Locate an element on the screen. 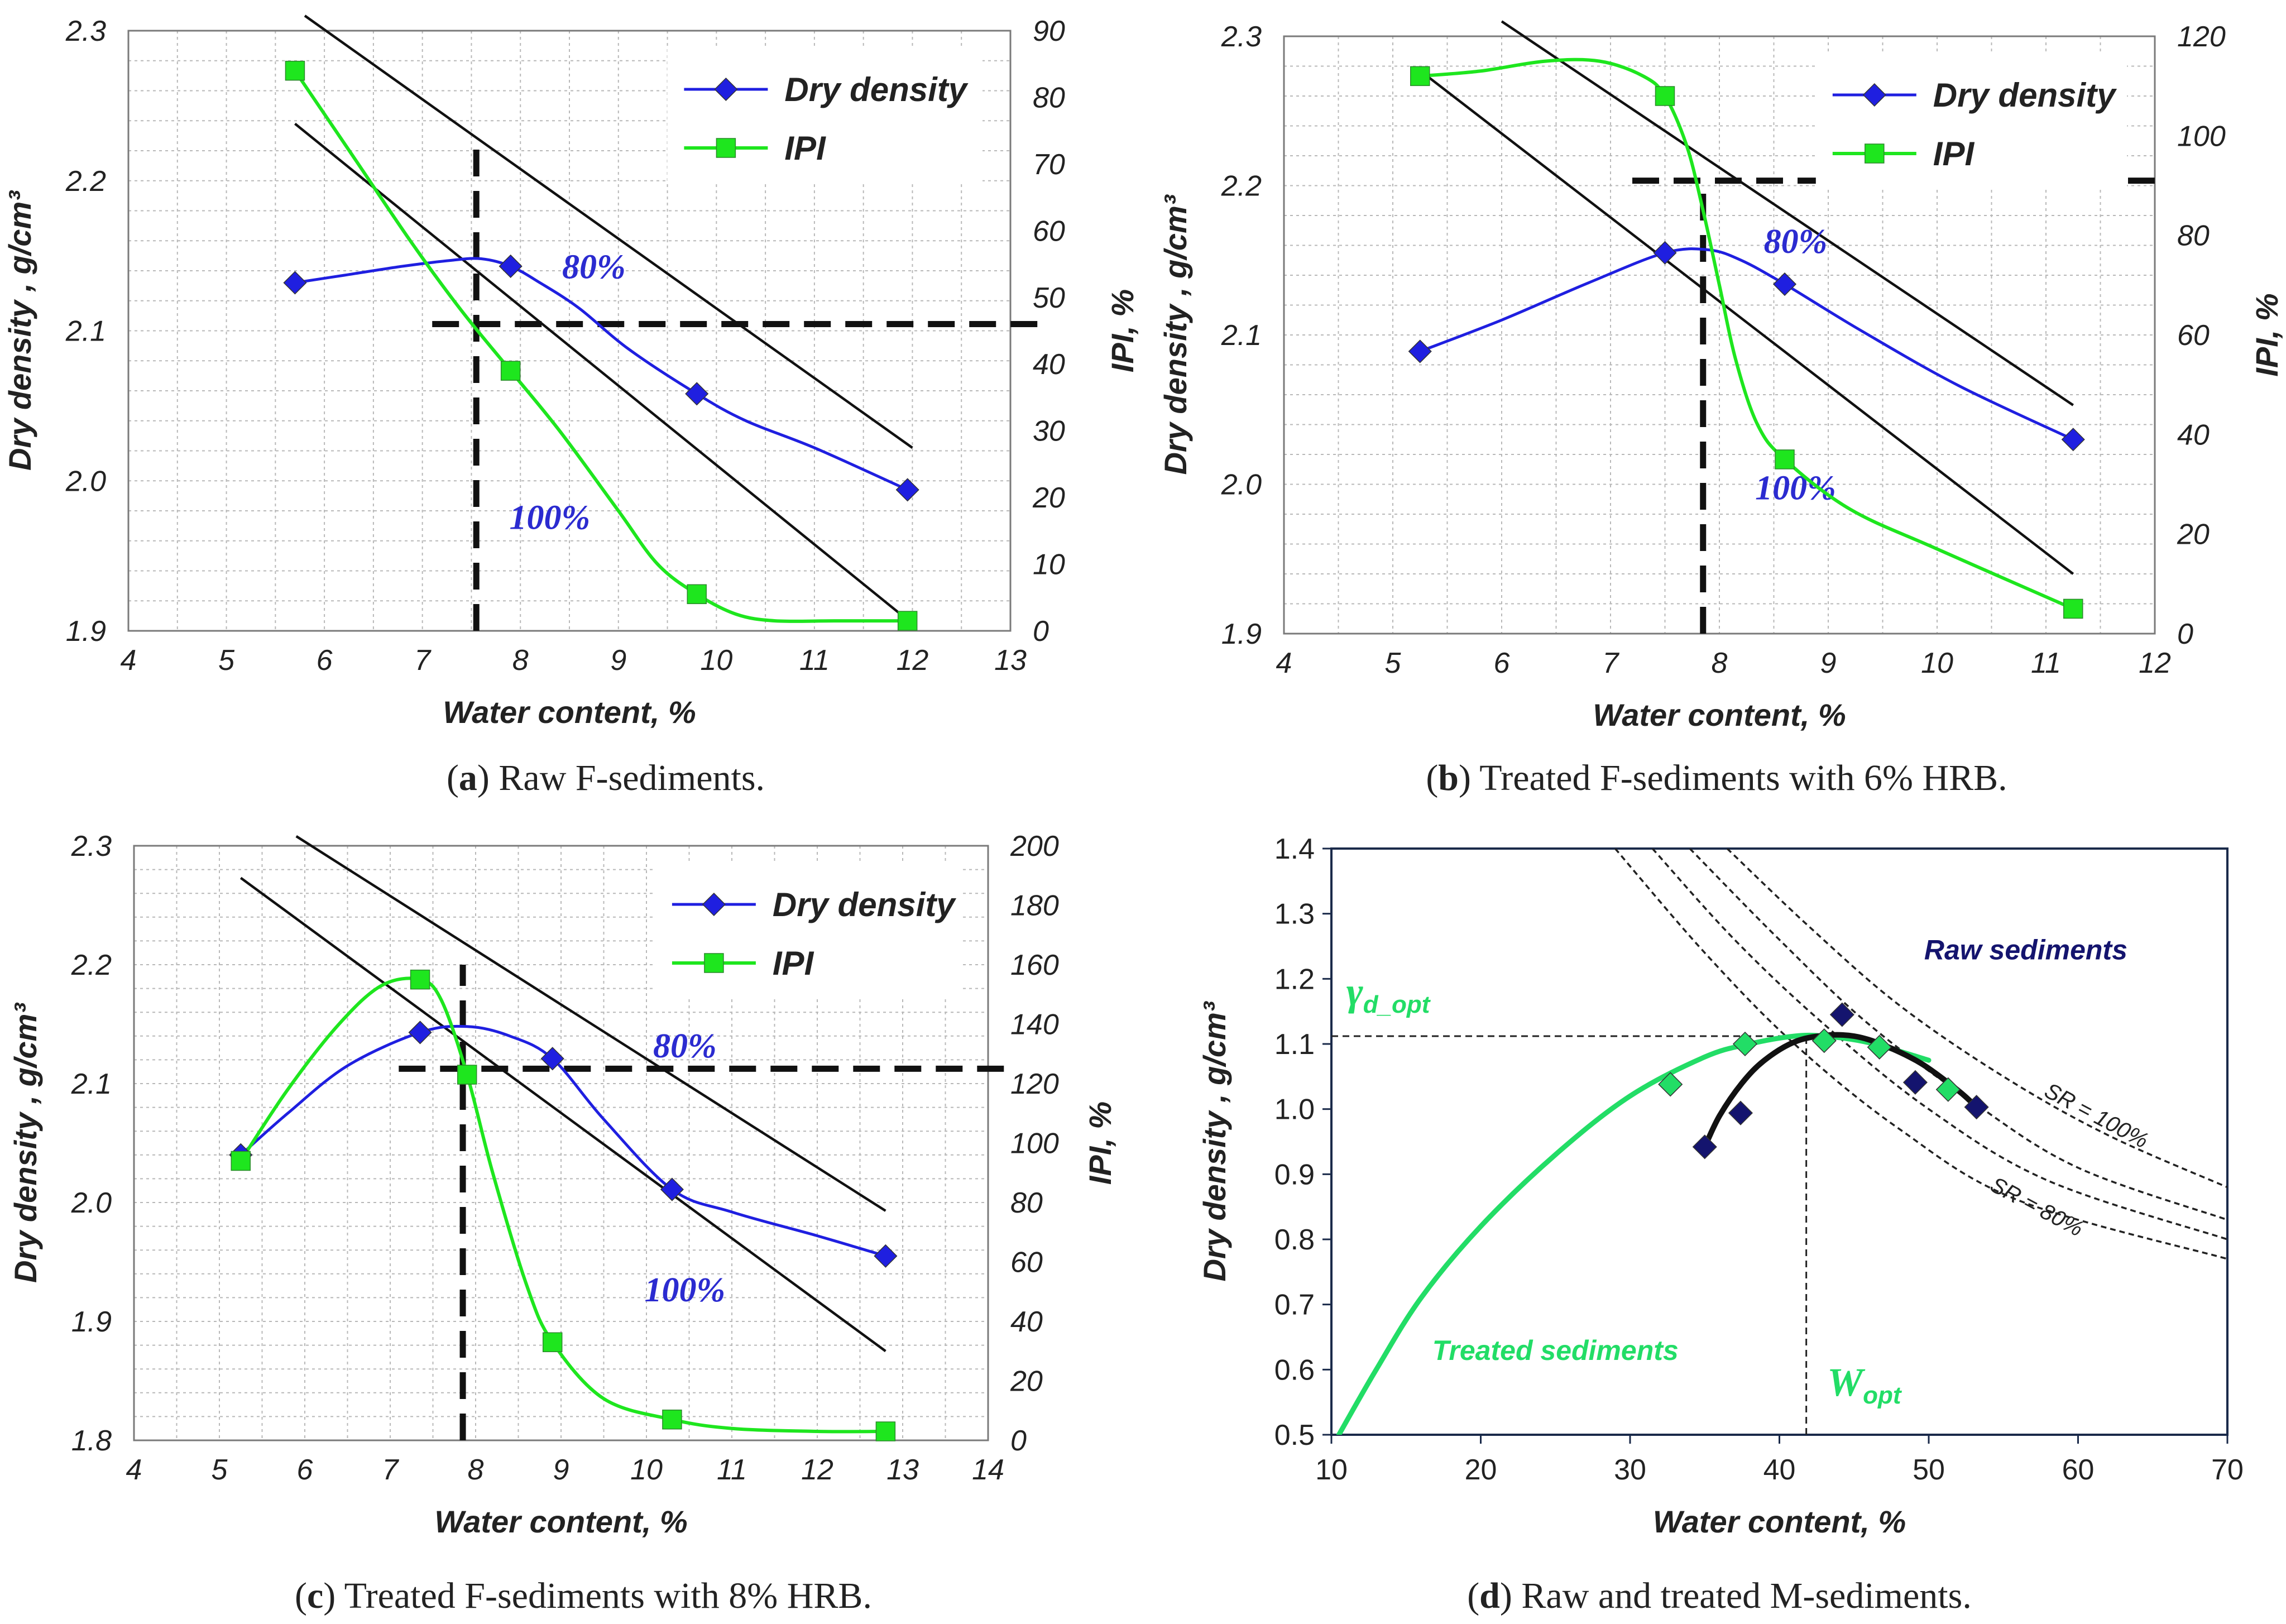 Image resolution: width=2286 pixels, height=1624 pixels. x-tick-label: 14 is located at coordinates (988, 1470).